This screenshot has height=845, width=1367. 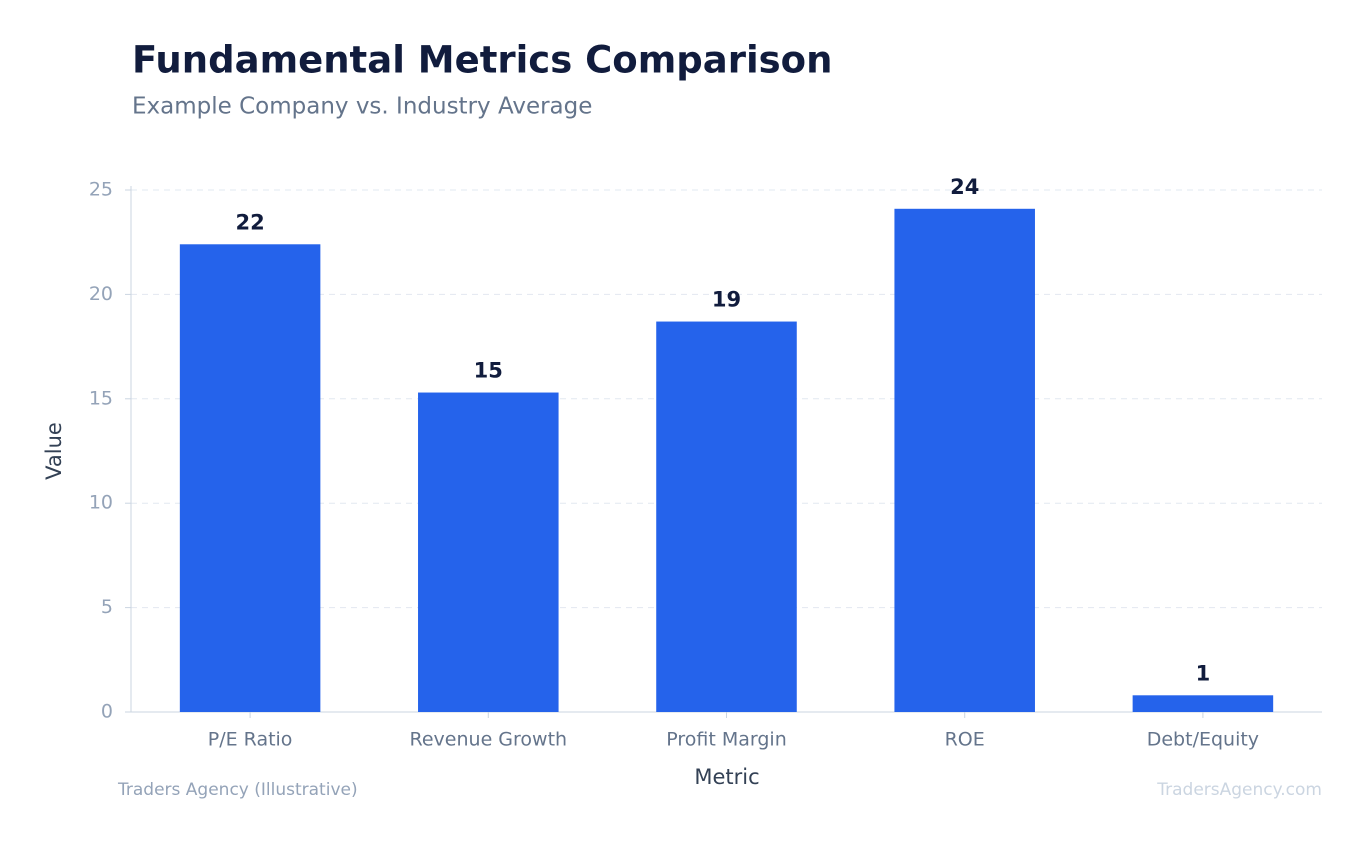 What do you see at coordinates (362, 107) in the screenshot?
I see `chart-subtitle: Example Company vs. Industry Average` at bounding box center [362, 107].